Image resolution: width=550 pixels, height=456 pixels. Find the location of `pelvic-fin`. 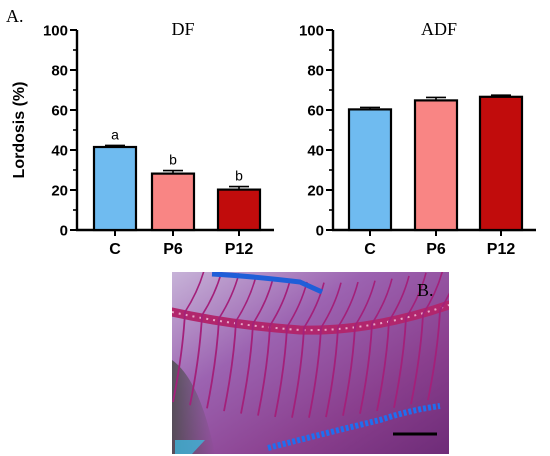

pelvic-fin is located at coordinates (190, 447).